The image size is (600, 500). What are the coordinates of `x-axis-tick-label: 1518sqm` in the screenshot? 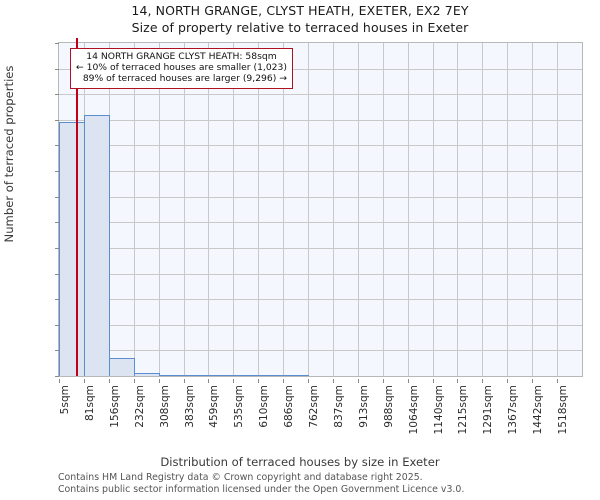 It's located at (563, 410).